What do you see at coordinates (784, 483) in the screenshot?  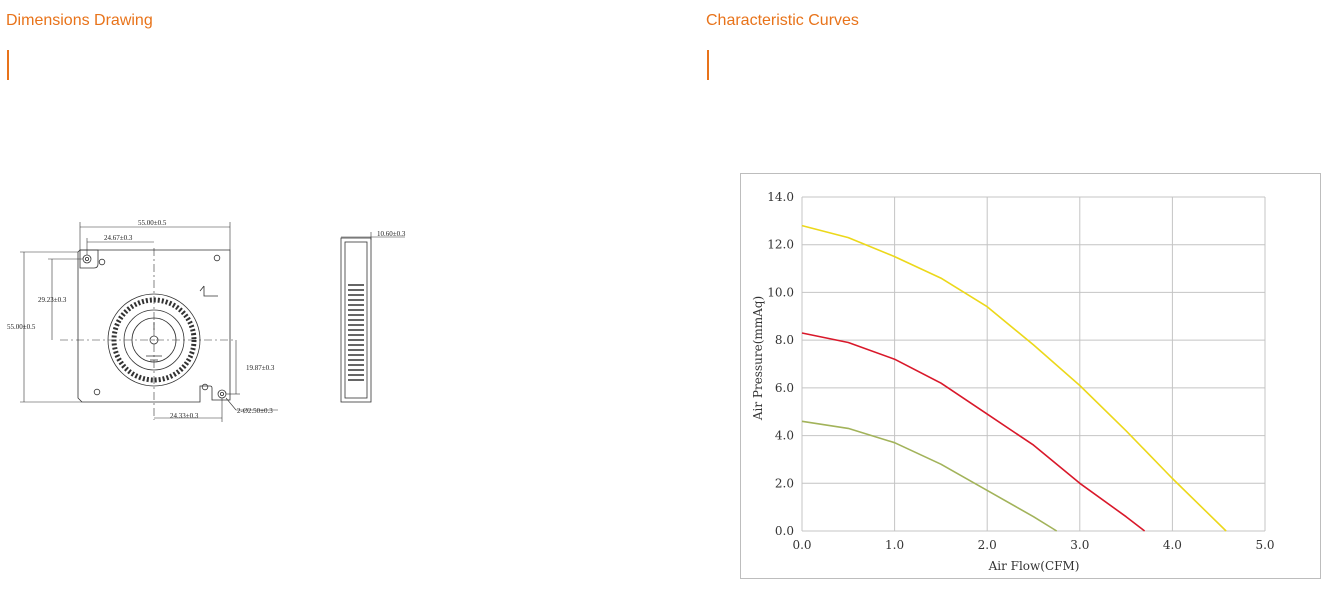 I see `y-tick-label: 2.0` at bounding box center [784, 483].